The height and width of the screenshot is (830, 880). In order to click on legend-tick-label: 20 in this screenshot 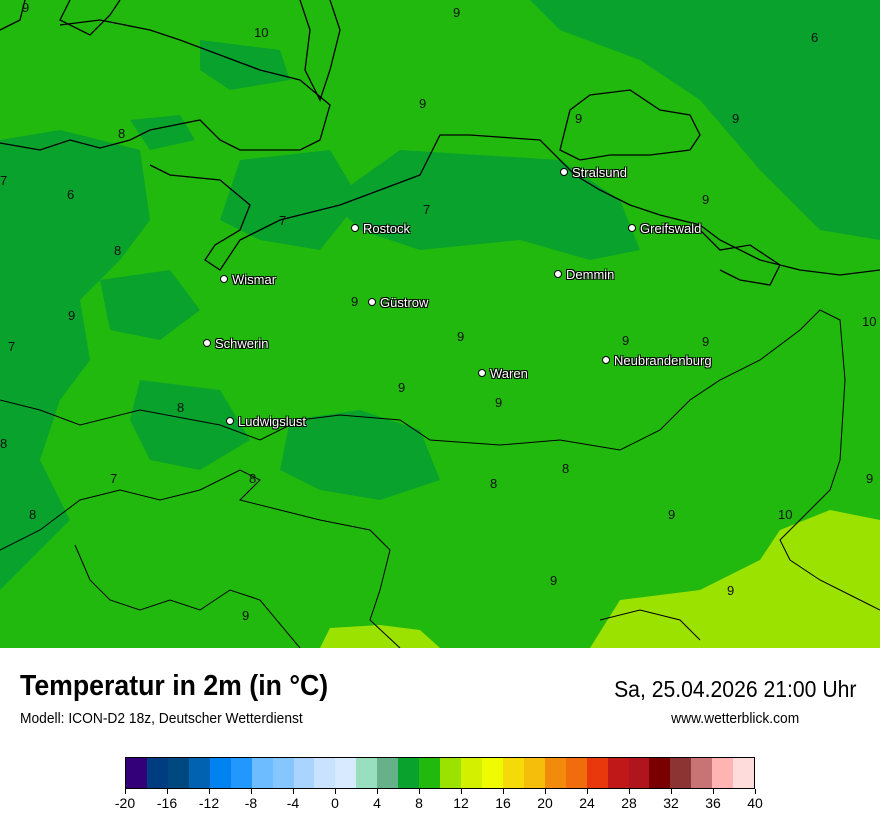, I will do `click(545, 803)`.